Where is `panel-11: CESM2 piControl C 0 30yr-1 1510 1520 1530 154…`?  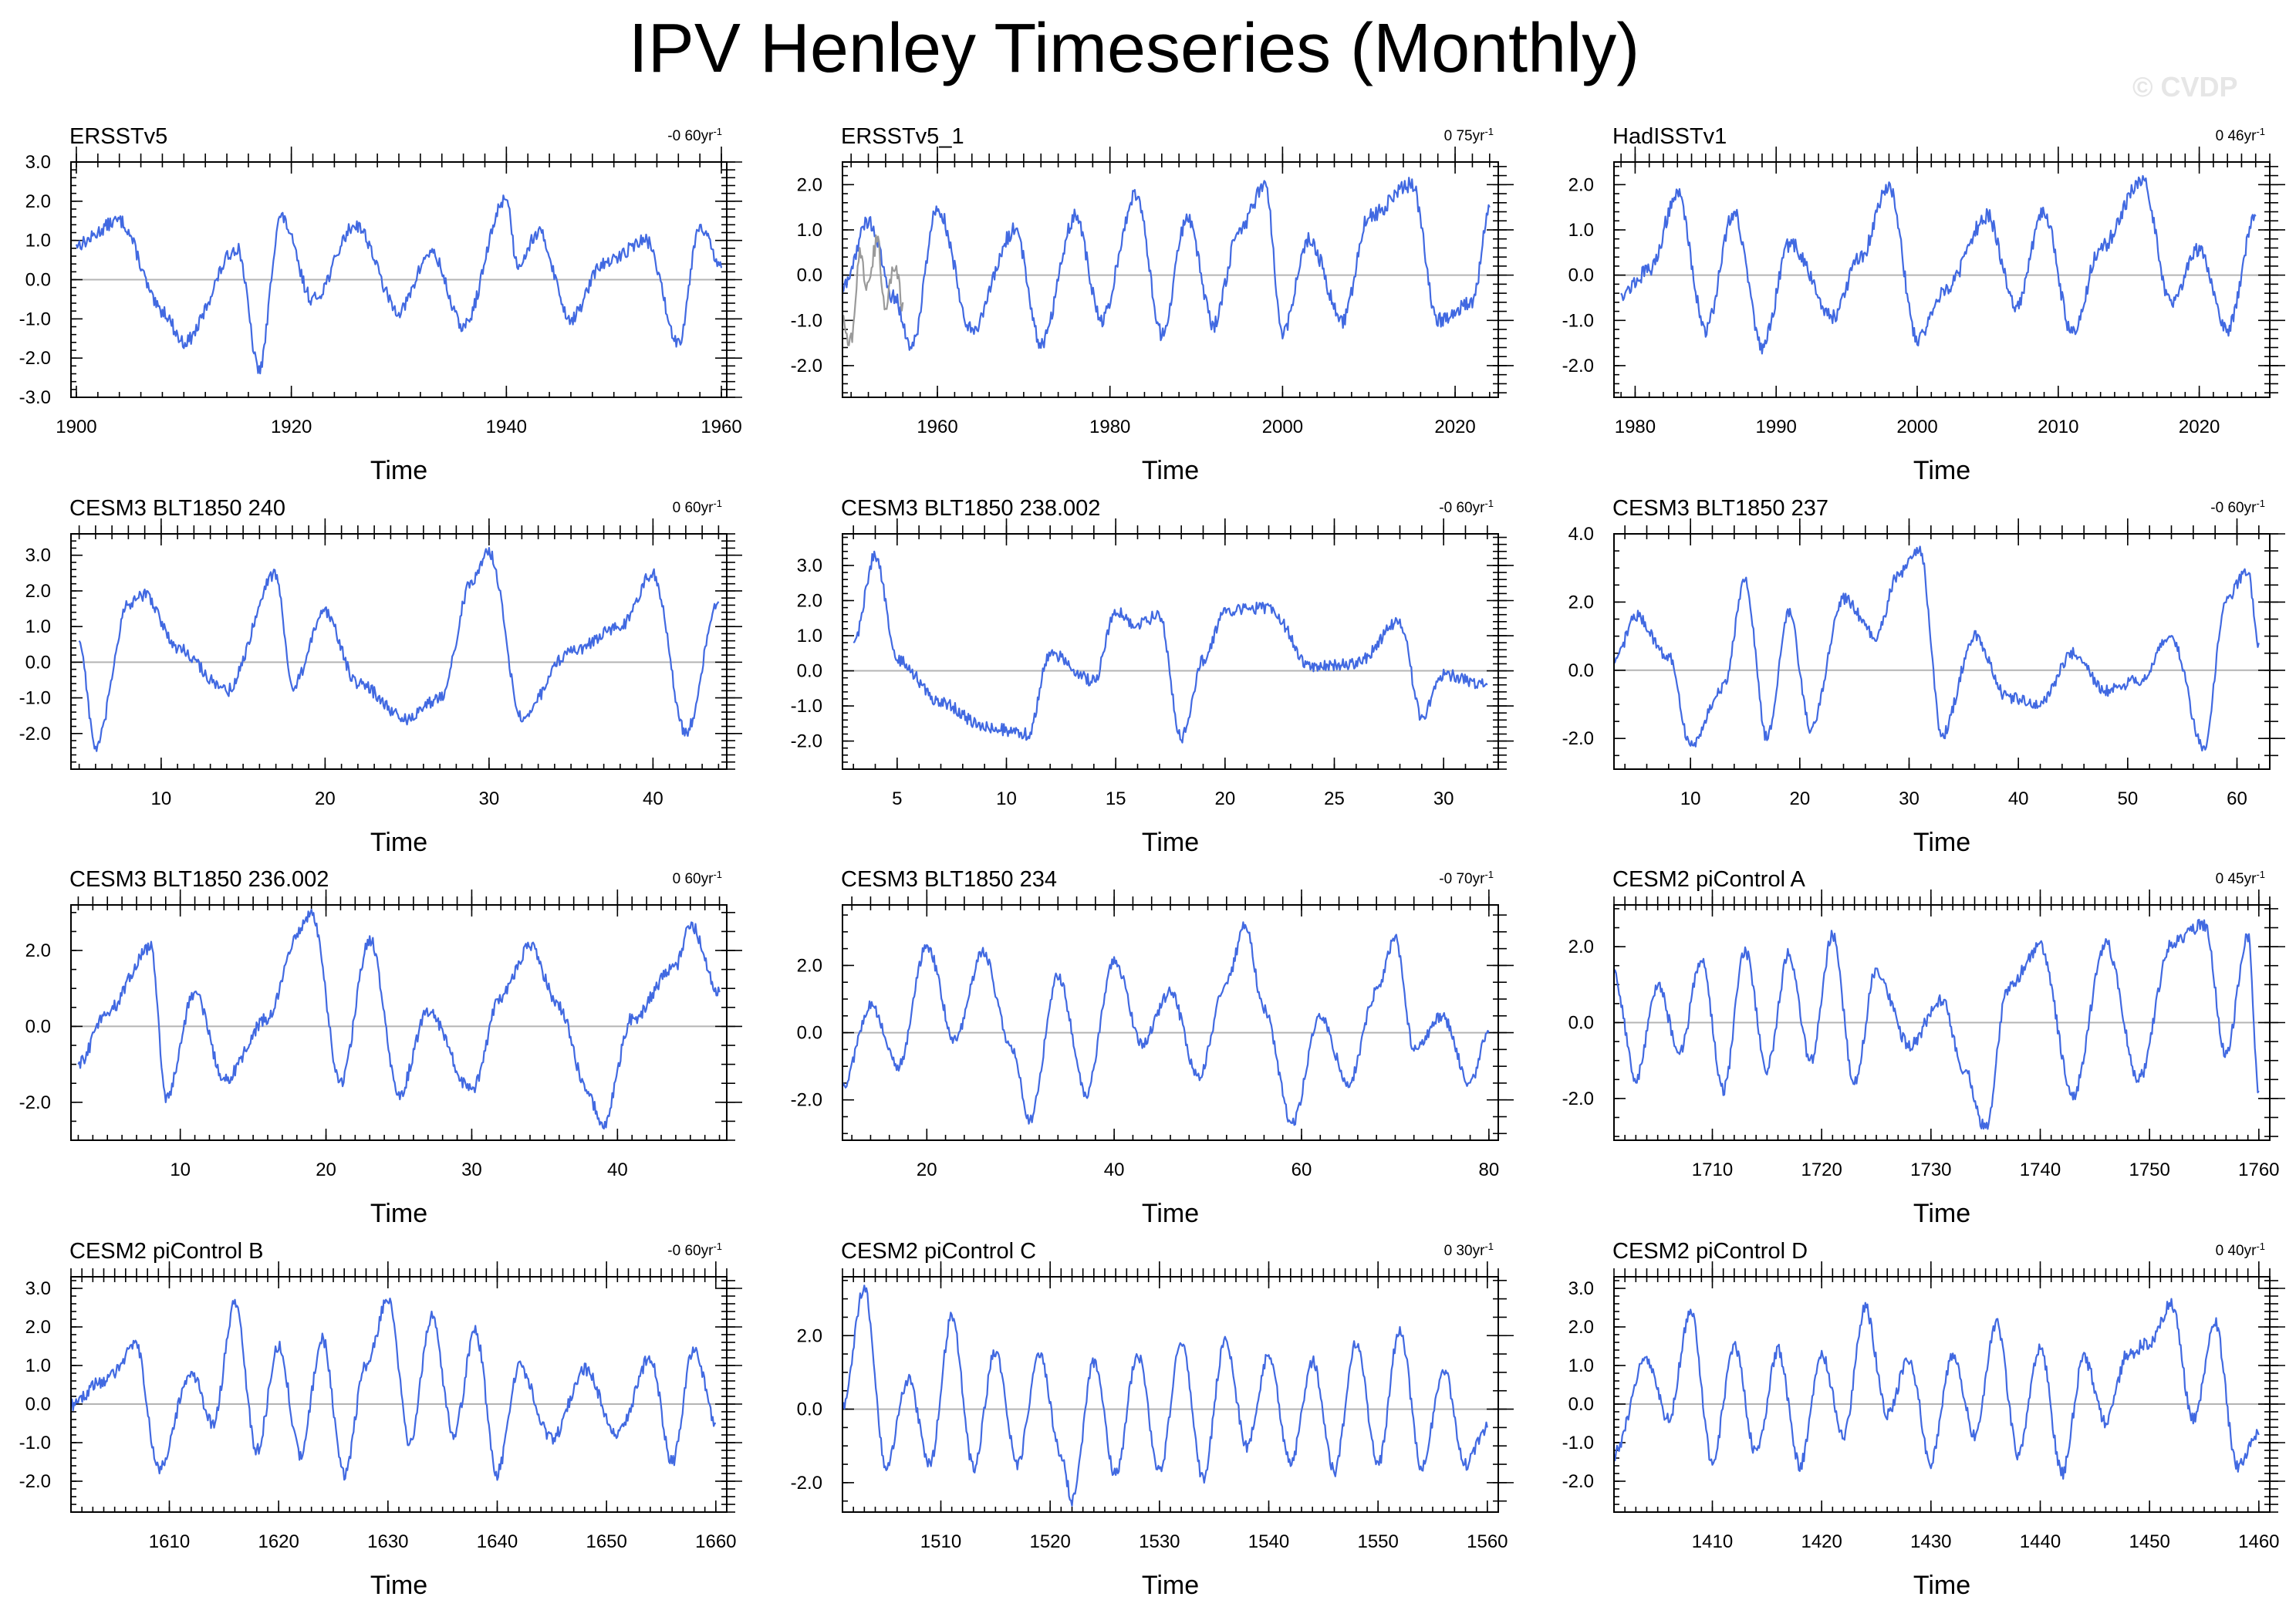
panel-11: CESM2 piControl C 0 30yr-1 1510 1520 1530 154… is located at coordinates (1152, 1419).